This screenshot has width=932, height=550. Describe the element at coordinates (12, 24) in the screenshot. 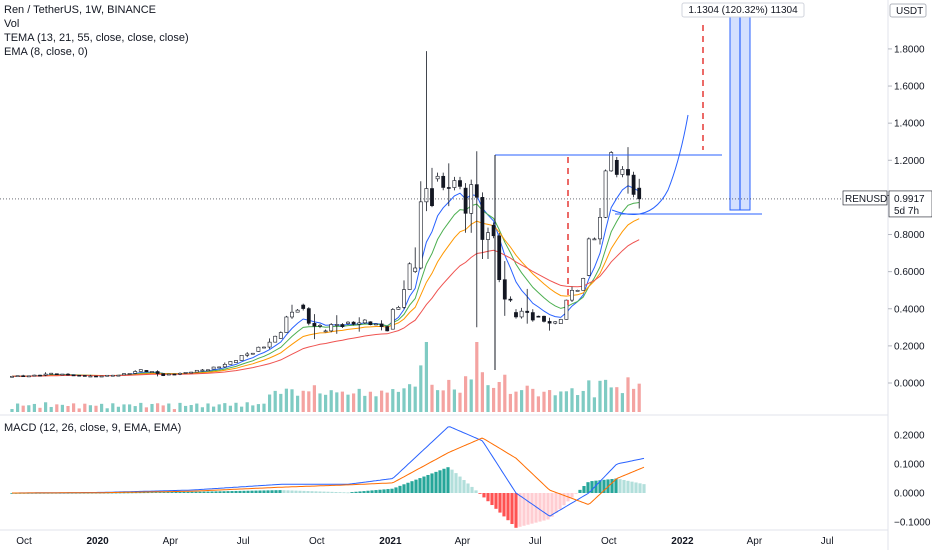

I see `vol-legend: Vol` at that location.